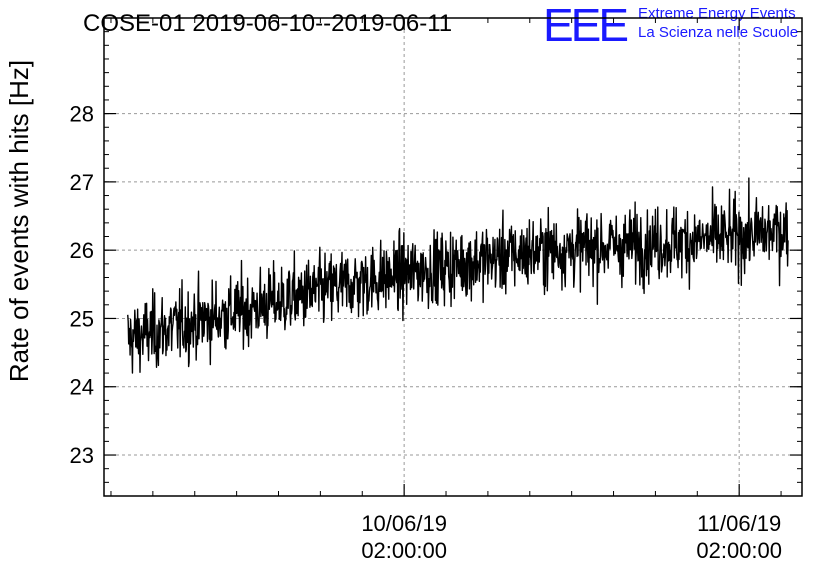 Image resolution: width=836 pixels, height=572 pixels. Describe the element at coordinates (82, 285) in the screenshot. I see `y-tick-labels: 23 24 25 26 27 28` at that location.